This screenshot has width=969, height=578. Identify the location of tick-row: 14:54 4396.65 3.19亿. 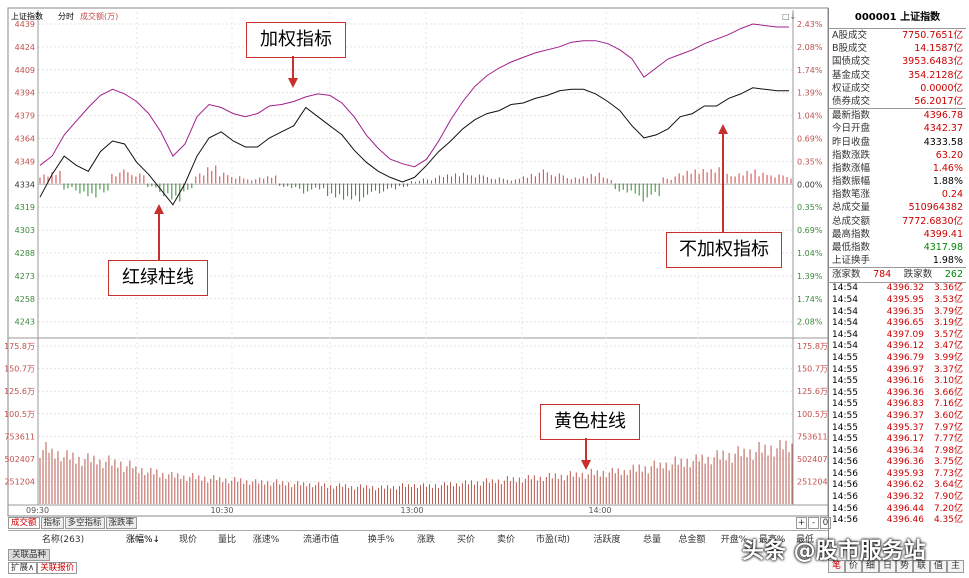
(897, 324).